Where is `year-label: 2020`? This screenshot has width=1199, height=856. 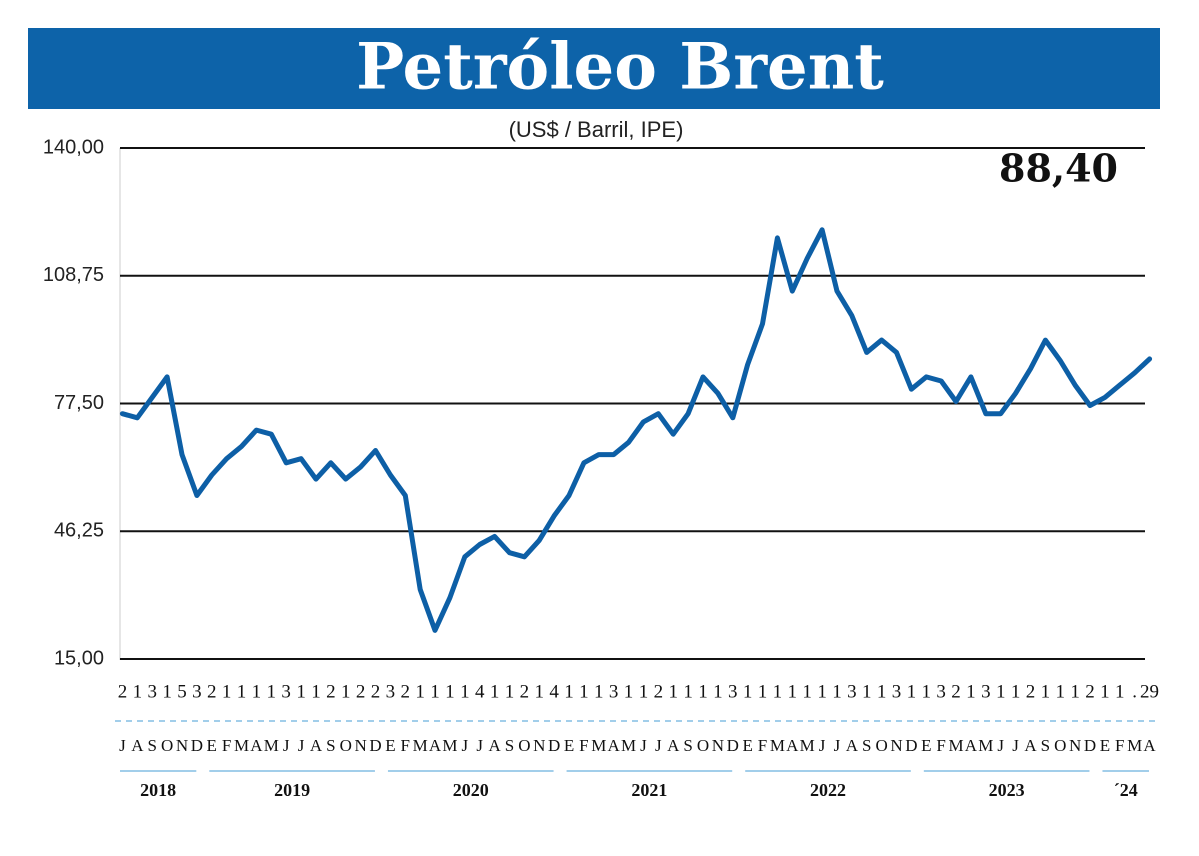
year-label: 2020 is located at coordinates (471, 790).